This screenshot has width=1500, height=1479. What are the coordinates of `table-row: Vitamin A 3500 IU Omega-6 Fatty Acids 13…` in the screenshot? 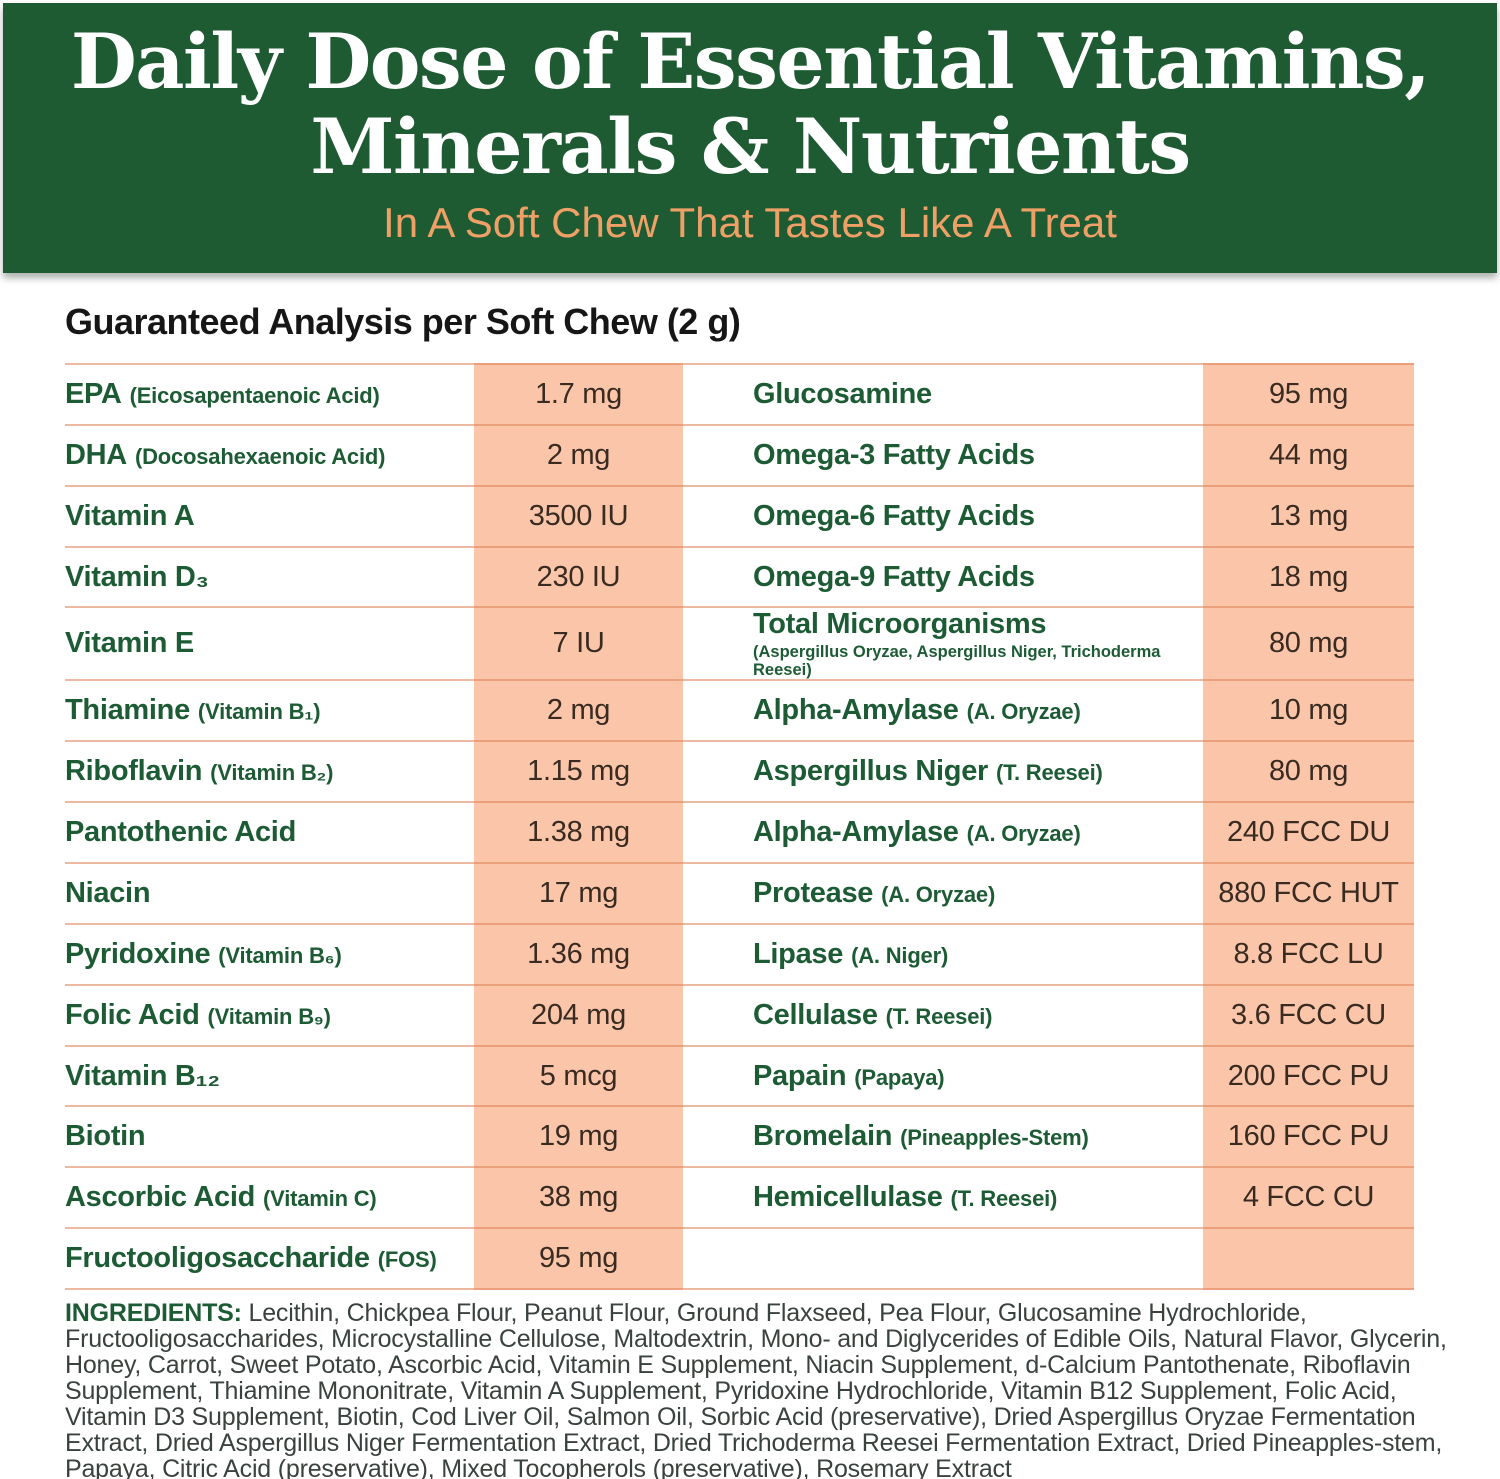 It's located at (739, 515).